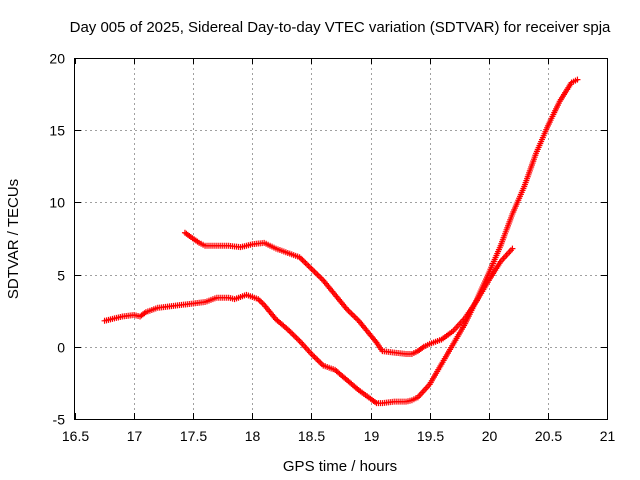  I want to click on x-tick-label: 18.5, so click(311, 436).